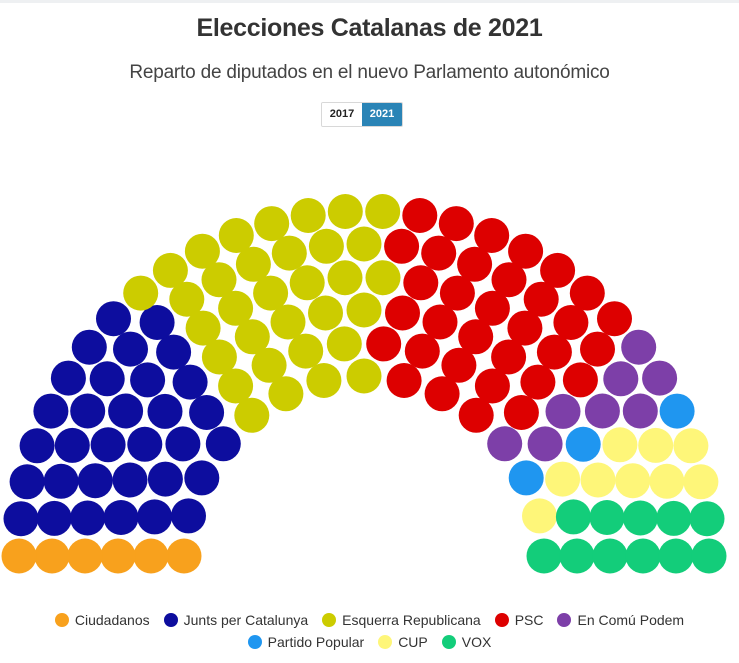 The image size is (739, 663). Describe the element at coordinates (466, 642) in the screenshot. I see `legend-item-vox: VOX` at that location.